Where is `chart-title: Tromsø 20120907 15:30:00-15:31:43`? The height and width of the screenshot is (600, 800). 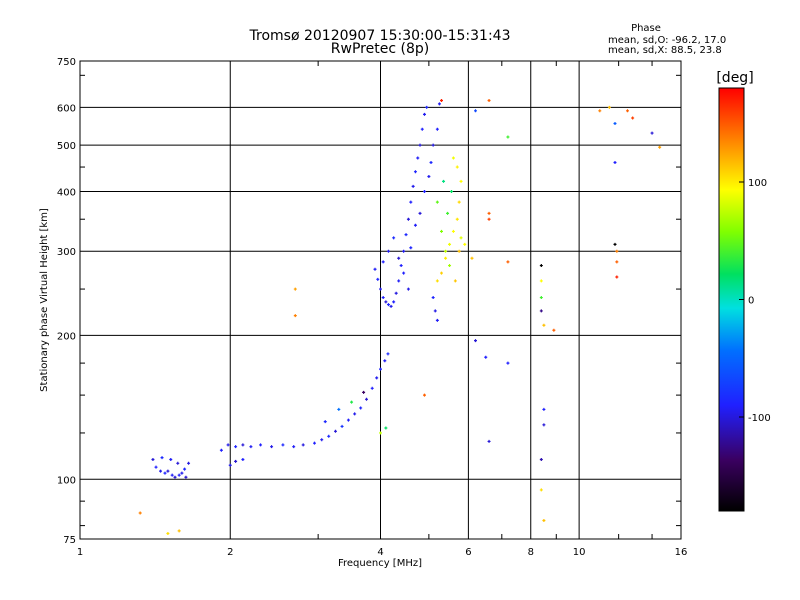 chart-title: Tromsø 20120907 15:30:00-15:31:43 is located at coordinates (380, 36).